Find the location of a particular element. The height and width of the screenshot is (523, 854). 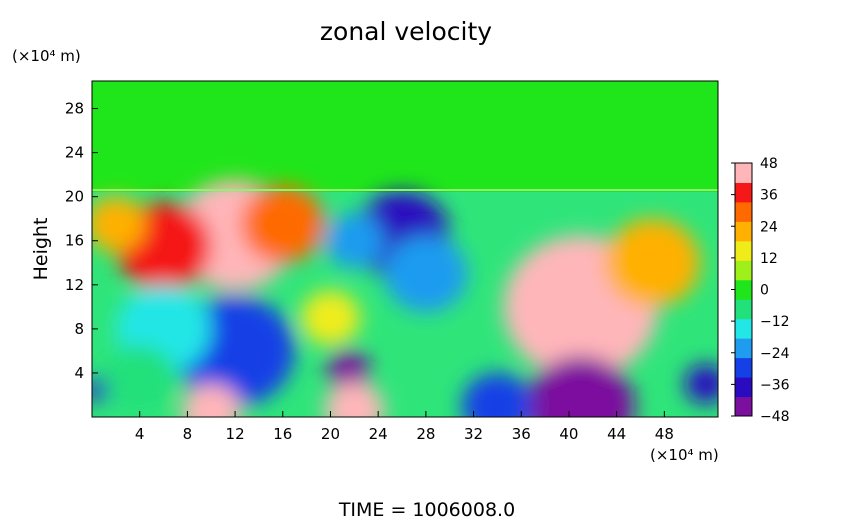

colorbar-label--12: −12 is located at coordinates (775, 322).